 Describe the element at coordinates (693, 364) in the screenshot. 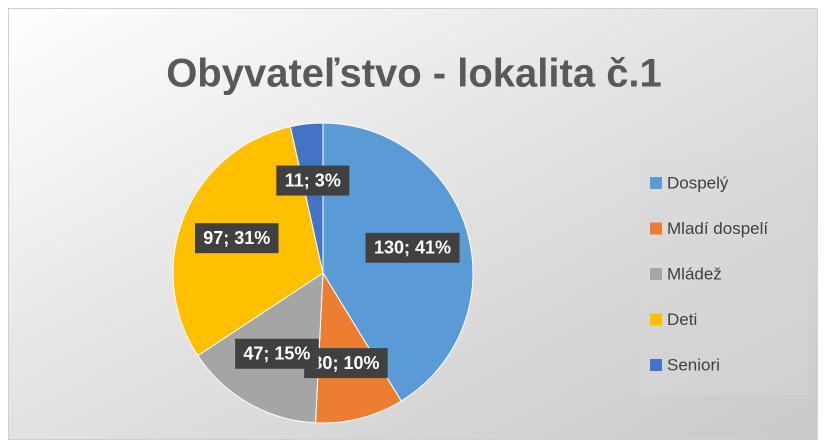

I see `legend-label: Seniori` at that location.